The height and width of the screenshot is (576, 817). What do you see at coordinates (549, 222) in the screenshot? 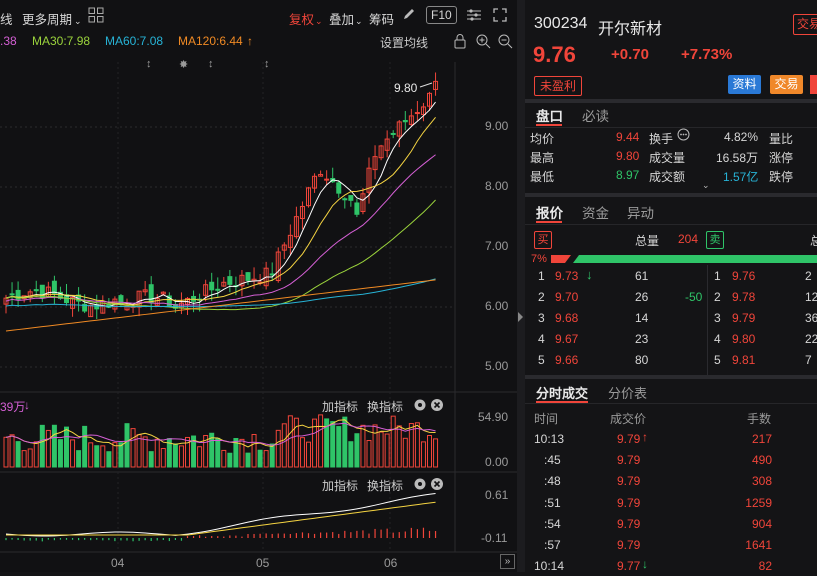
I see `tab-underline` at bounding box center [549, 222].